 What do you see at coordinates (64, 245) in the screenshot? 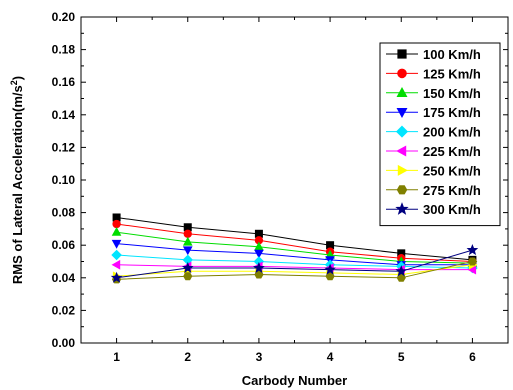
I see `y-tick-label: 0.06` at bounding box center [64, 245].